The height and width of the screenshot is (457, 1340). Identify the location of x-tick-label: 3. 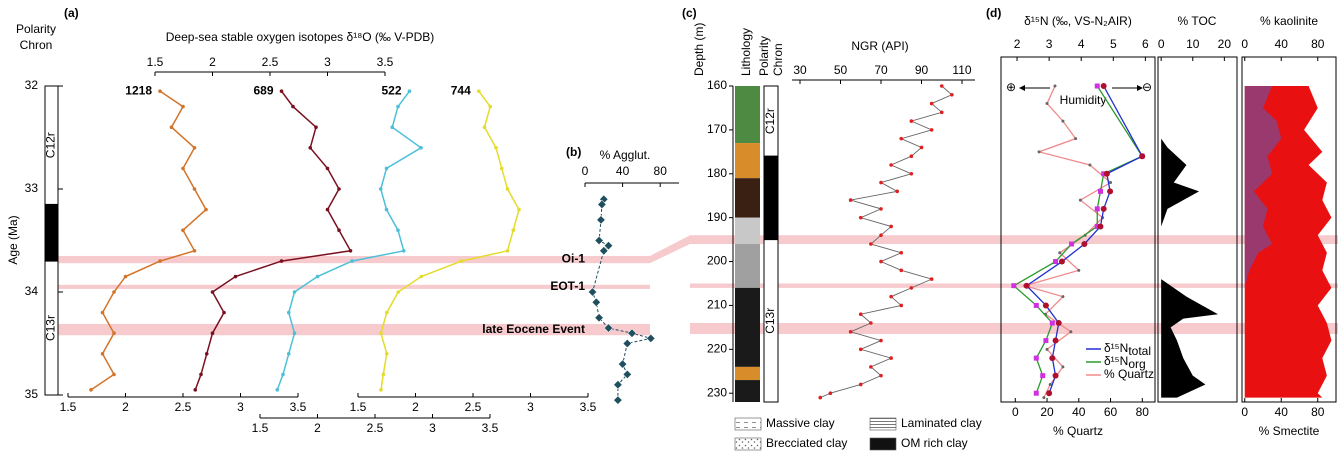
(1049, 44).